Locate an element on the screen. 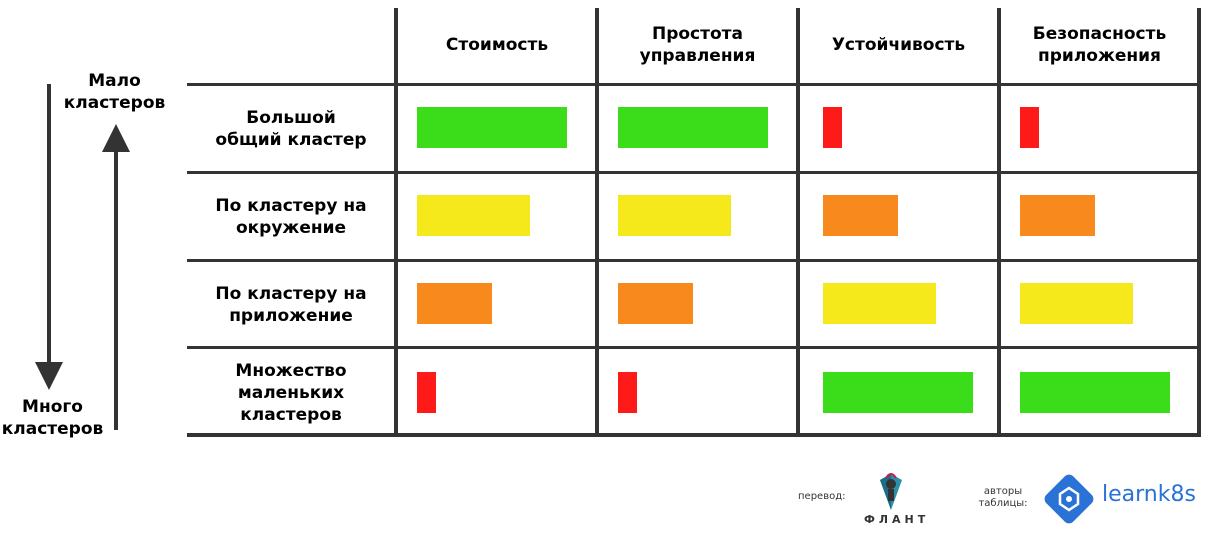  row-label-shared-cluster: Большой общий кластер is located at coordinates (291, 129).